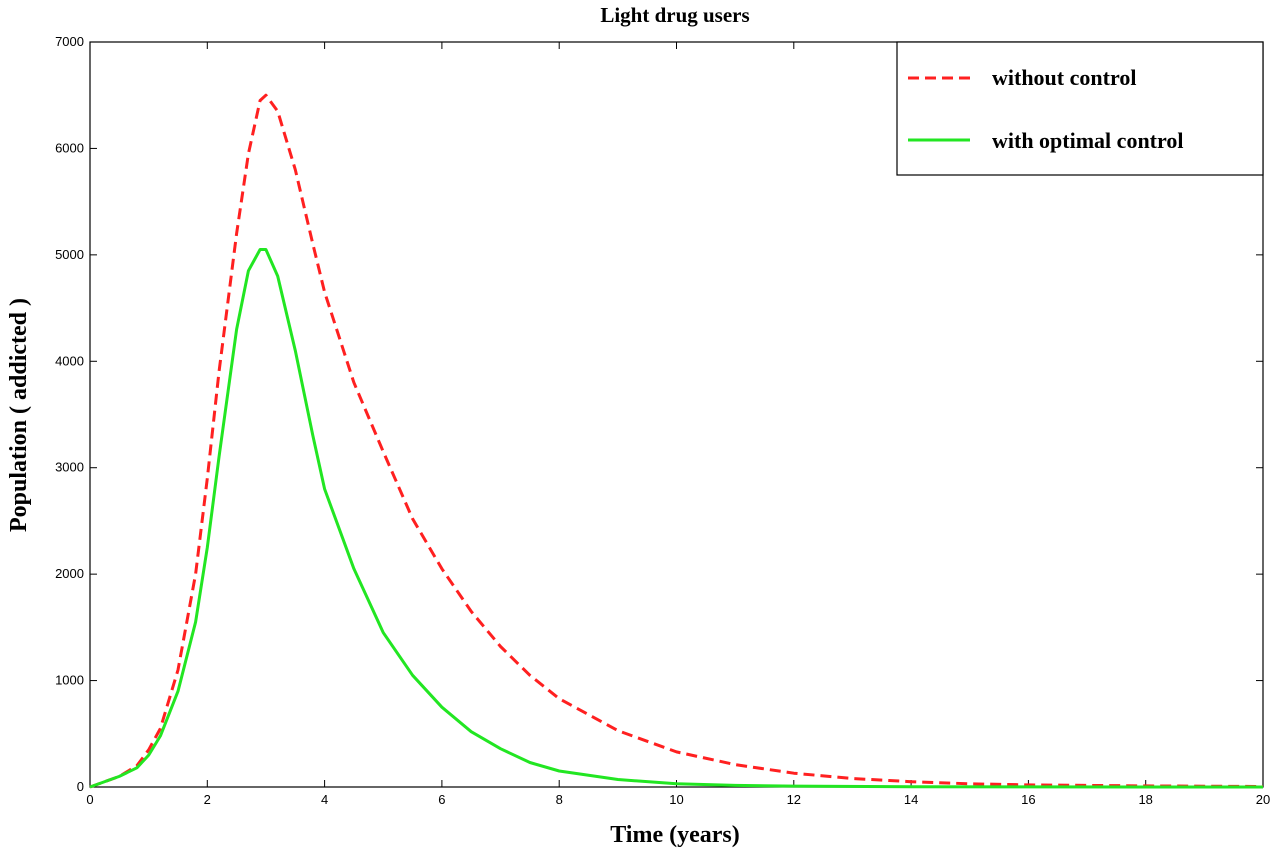 The image size is (1280, 854). Describe the element at coordinates (1064, 77) in the screenshot. I see `legend-label-without-control: without control` at that location.